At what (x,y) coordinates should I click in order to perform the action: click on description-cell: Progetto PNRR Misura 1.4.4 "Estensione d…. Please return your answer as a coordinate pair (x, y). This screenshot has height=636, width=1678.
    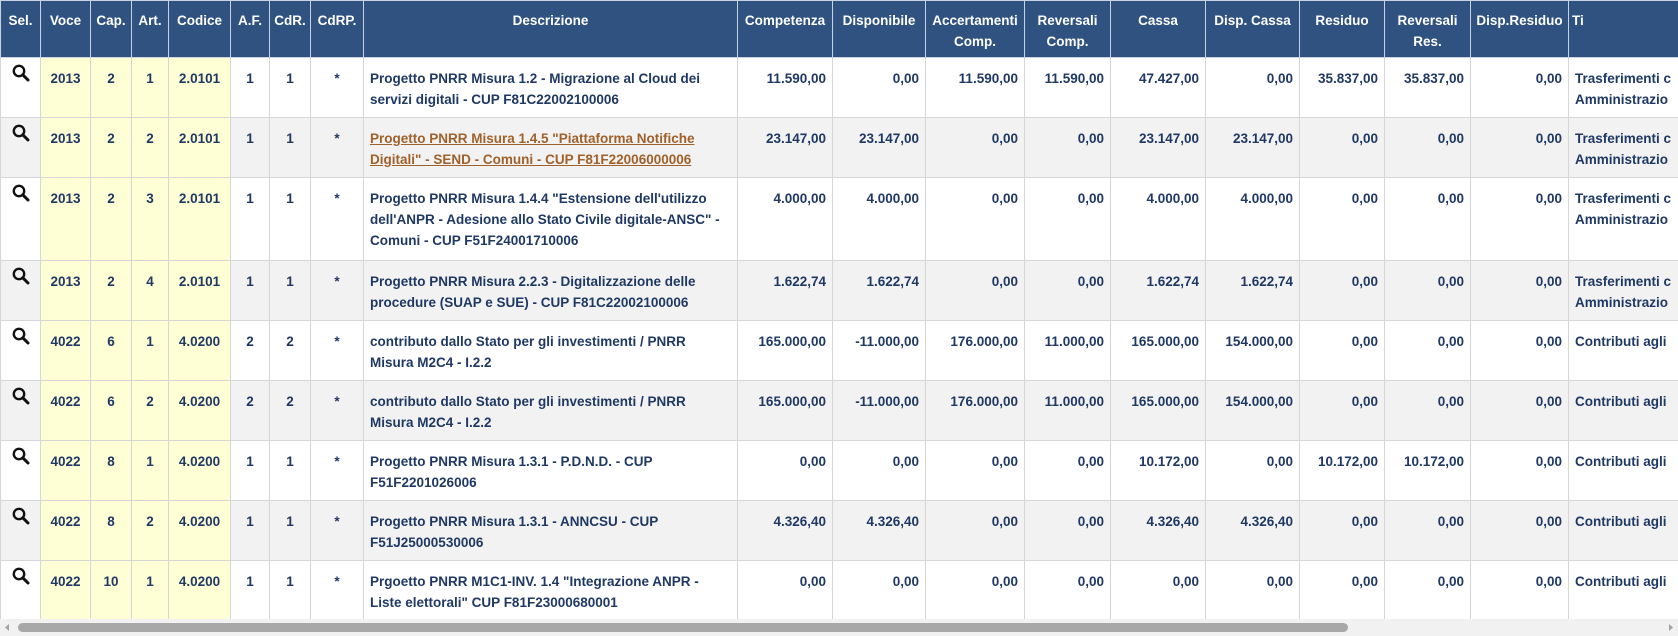
    Looking at the image, I should click on (550, 219).